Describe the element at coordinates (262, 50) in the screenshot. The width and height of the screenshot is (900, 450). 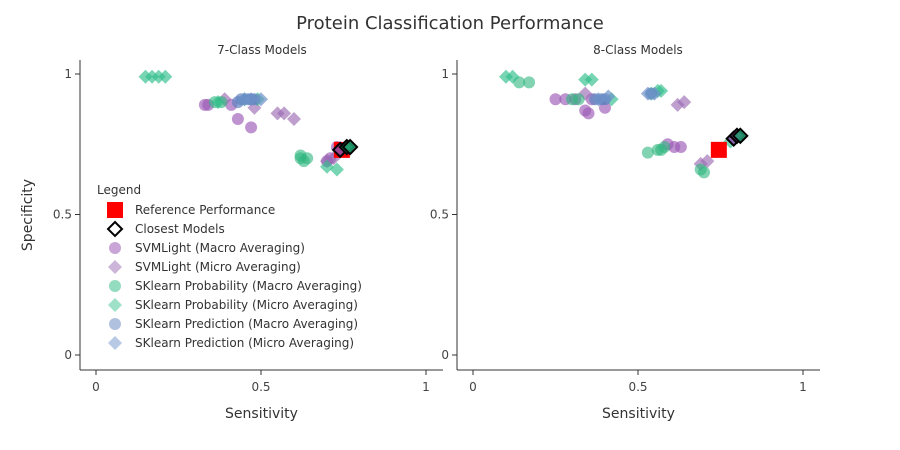
I see `panel-subtitle: 7-Class Models` at that location.